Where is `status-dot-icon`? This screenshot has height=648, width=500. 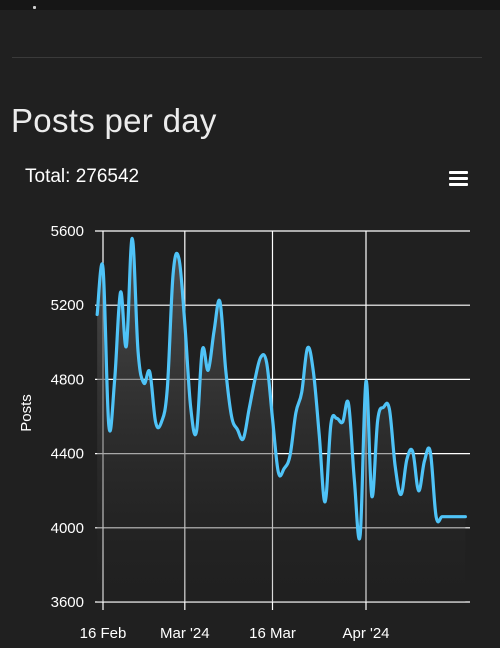
status-dot-icon is located at coordinates (34, 7).